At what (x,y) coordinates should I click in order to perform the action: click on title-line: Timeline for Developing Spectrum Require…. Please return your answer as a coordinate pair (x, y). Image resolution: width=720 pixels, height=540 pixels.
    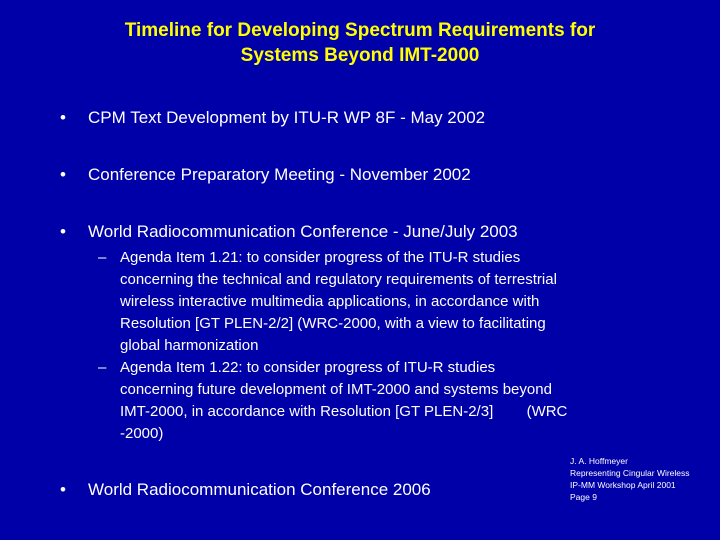
    Looking at the image, I should click on (360, 30).